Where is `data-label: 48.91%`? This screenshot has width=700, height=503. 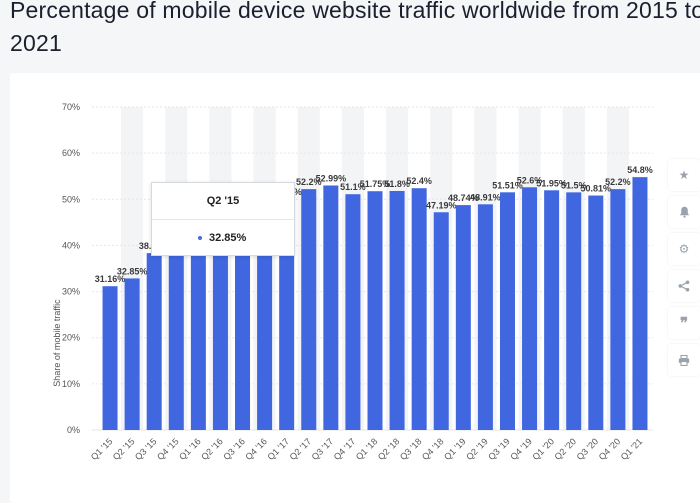
data-label: 48.91% is located at coordinates (485, 197).